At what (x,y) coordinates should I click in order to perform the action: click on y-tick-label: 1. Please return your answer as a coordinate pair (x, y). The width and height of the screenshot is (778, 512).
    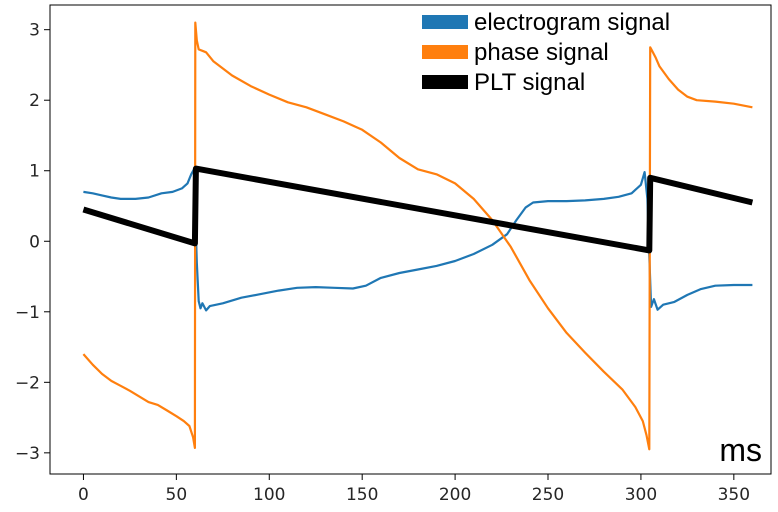
    Looking at the image, I should click on (34, 172).